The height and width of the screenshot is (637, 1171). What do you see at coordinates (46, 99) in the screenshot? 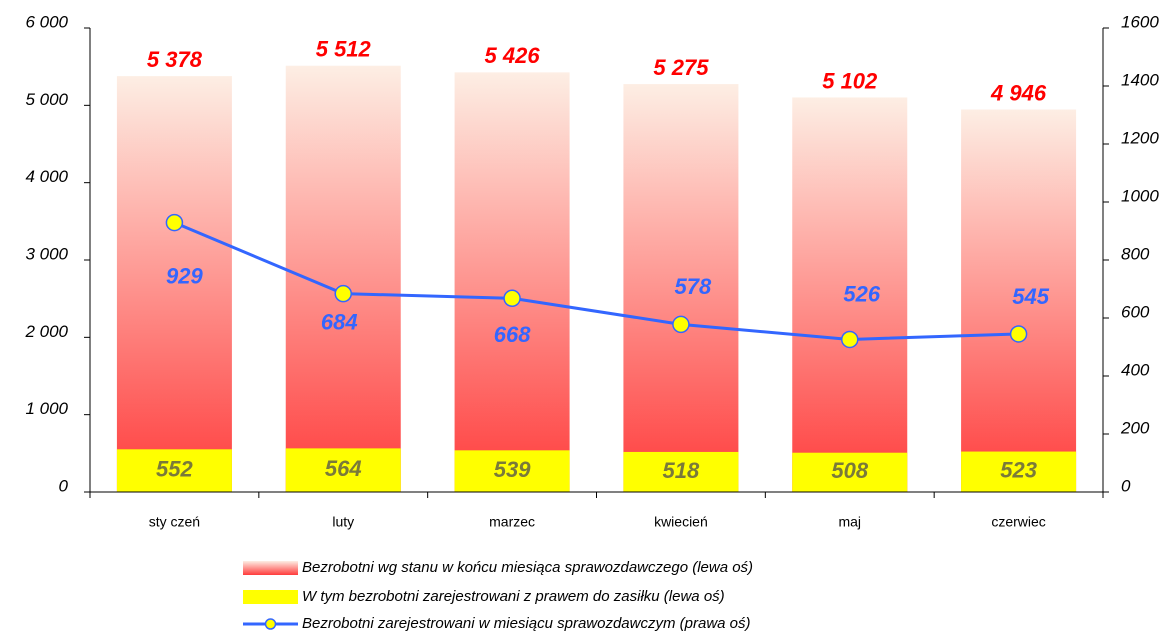
I see `y-tick-label: 5 000` at bounding box center [46, 99].